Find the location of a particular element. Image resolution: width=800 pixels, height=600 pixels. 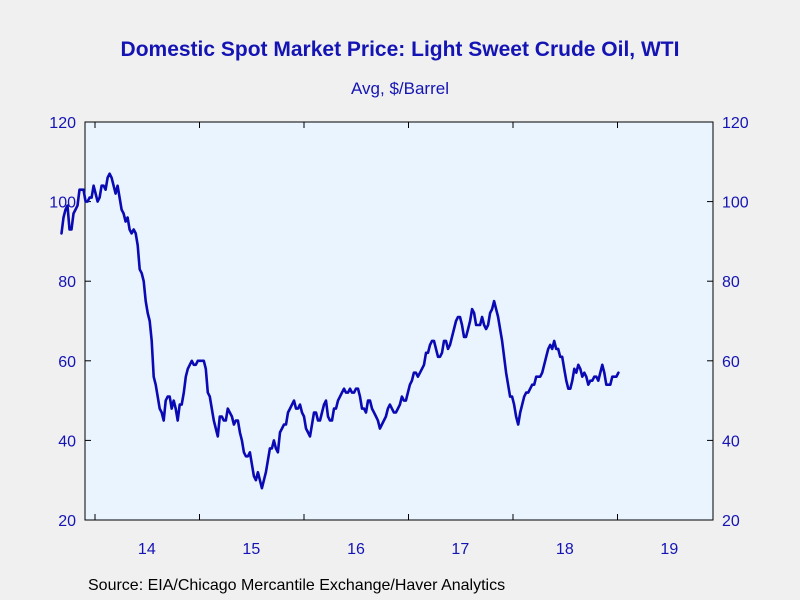

y-tick-label-left: 80 is located at coordinates (67, 282).